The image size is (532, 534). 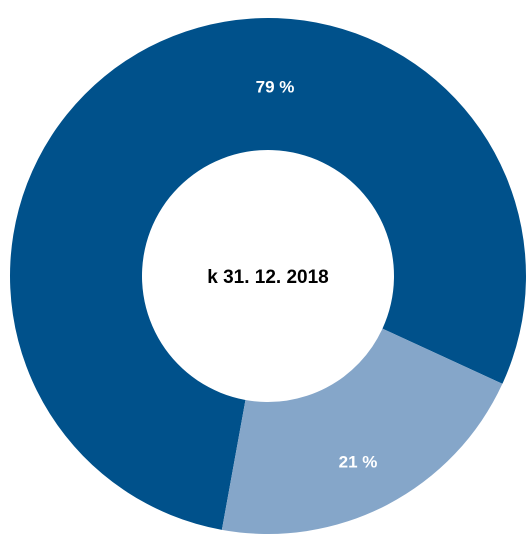 I want to click on center-label: k 31. 12. 2018, so click(x=268, y=277).